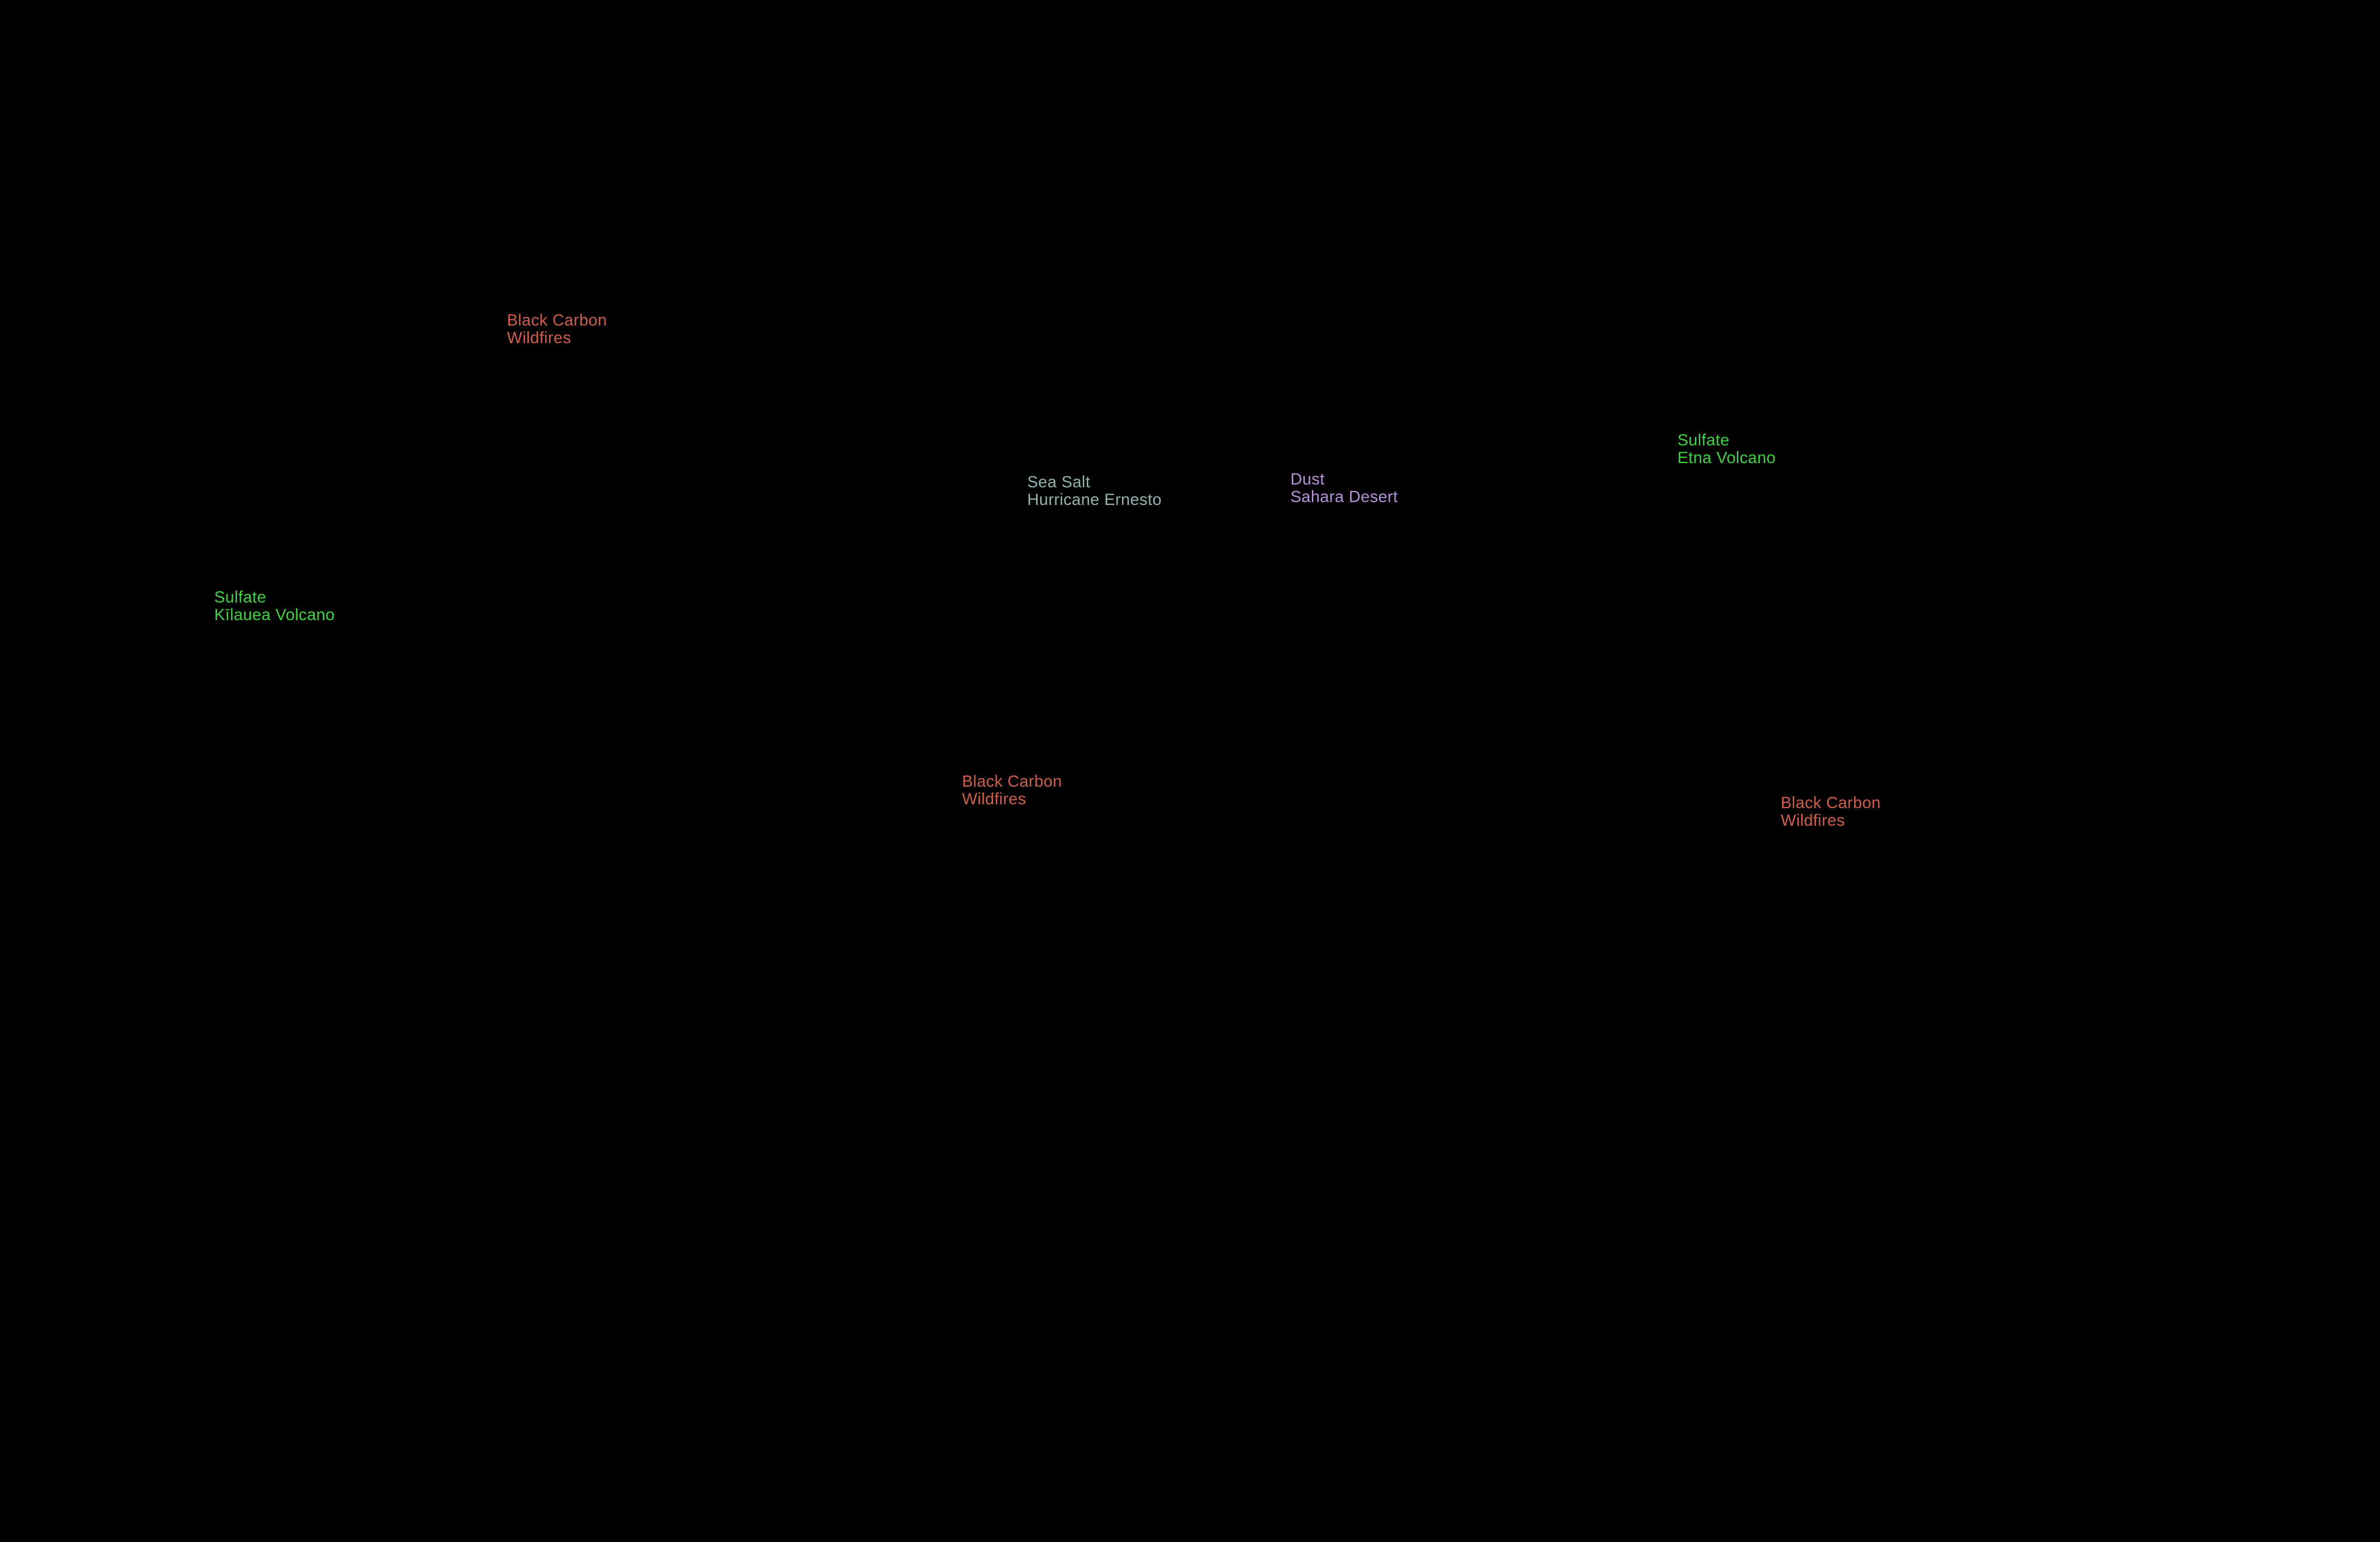 The width and height of the screenshot is (2380, 1542). Describe the element at coordinates (1307, 479) in the screenshot. I see `aerosol-type-label: Dust` at that location.